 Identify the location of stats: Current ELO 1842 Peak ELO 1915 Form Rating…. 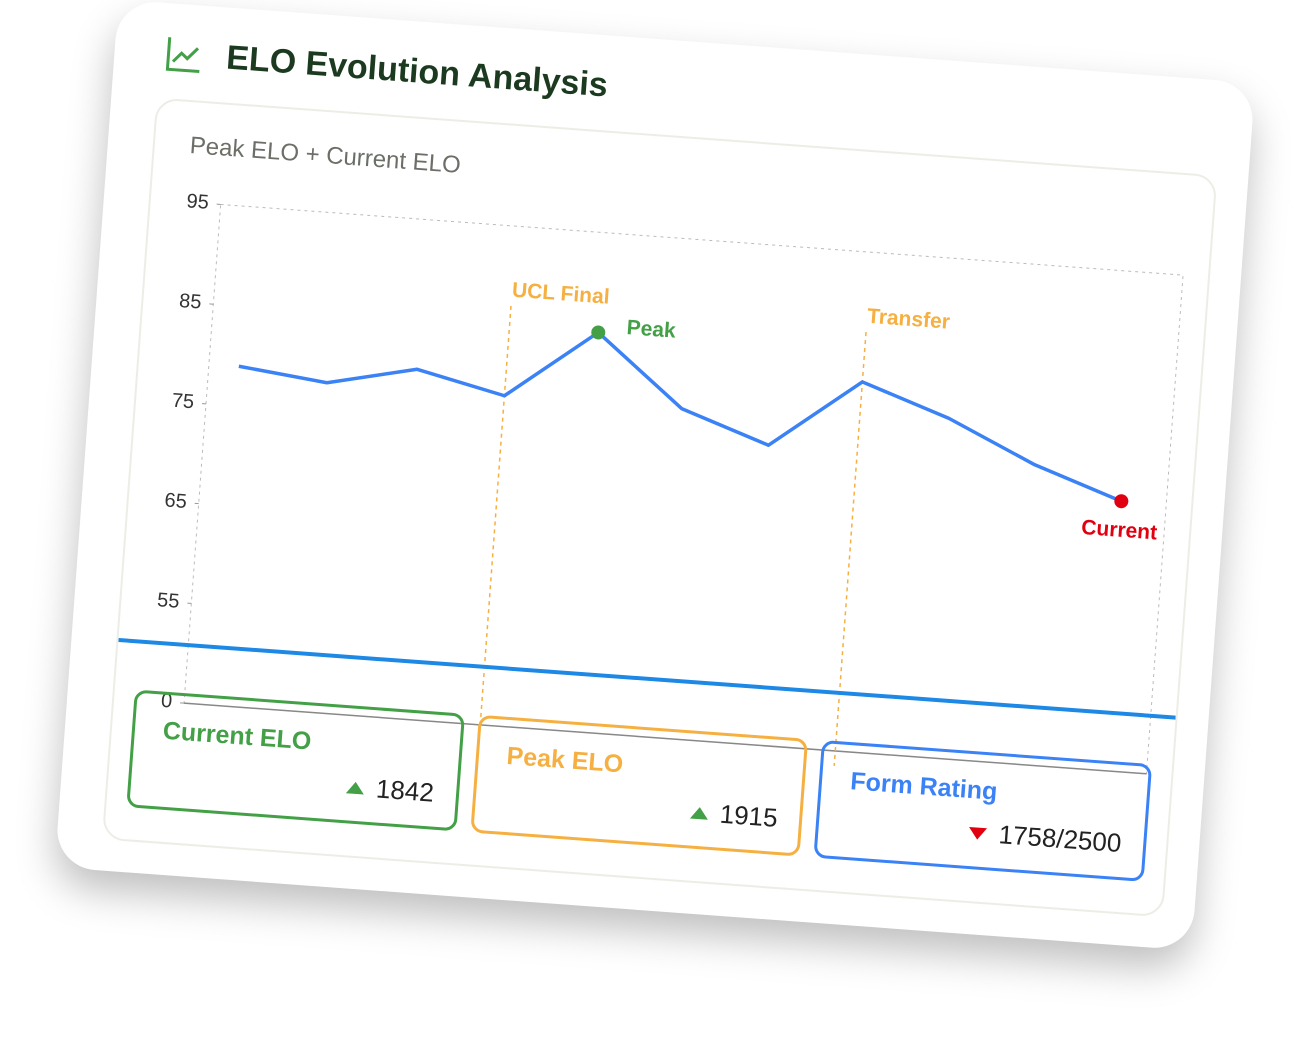
(639, 785).